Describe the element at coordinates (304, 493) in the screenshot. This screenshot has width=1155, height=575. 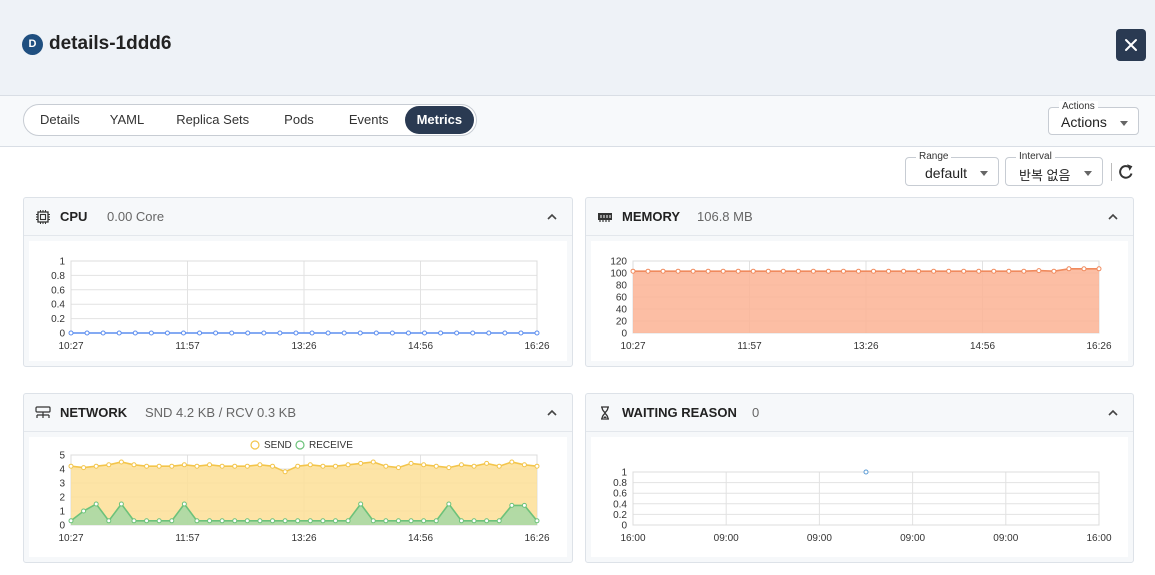
I see `send-area` at that location.